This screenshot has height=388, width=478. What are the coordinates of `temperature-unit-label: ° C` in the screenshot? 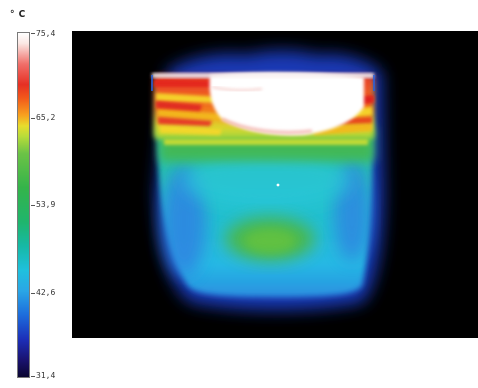 It's located at (18, 14).